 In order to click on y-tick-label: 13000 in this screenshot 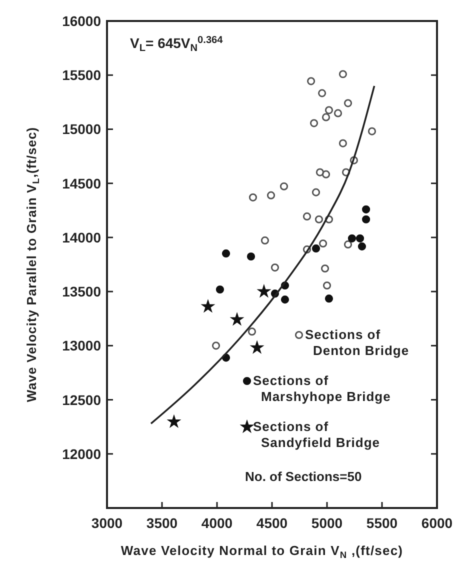, I will do `click(82, 346)`.